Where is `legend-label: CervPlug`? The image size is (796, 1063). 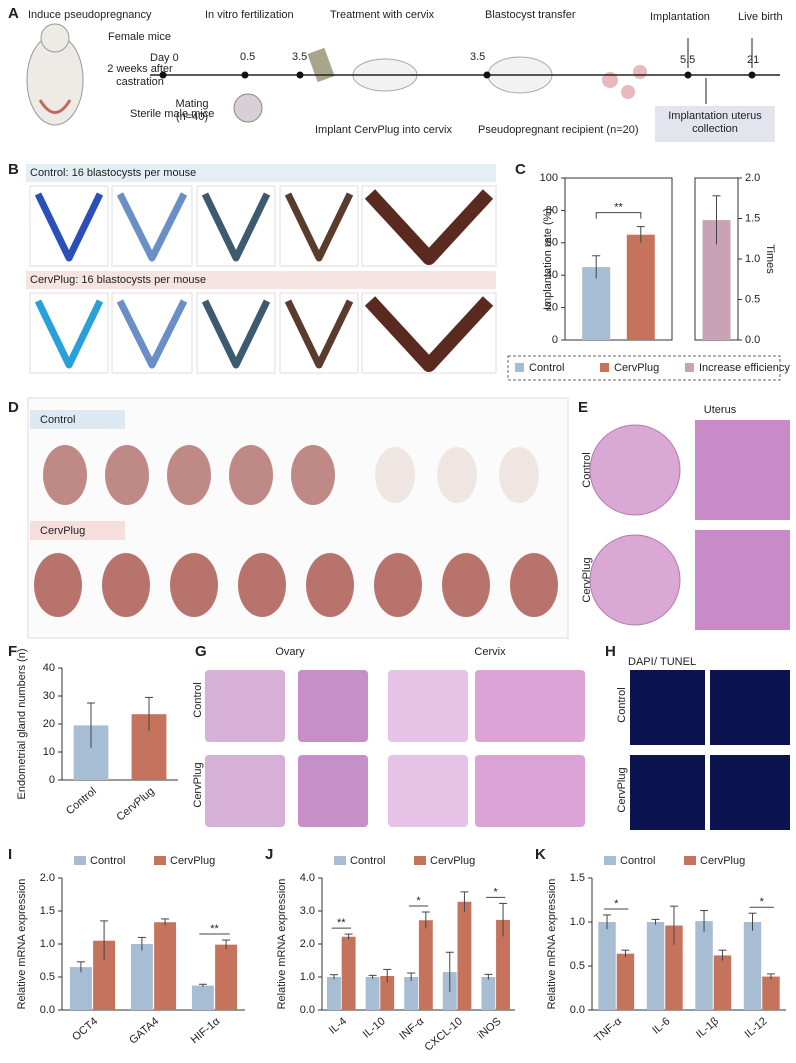
legend-label: CervPlug is located at coordinates (636, 368).